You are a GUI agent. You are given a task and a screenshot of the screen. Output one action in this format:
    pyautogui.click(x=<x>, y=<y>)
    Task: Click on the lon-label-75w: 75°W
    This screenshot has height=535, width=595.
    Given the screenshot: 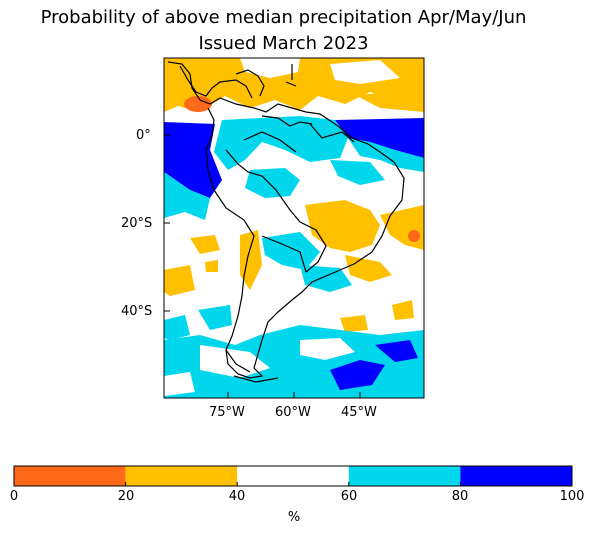 What is the action you would take?
    pyautogui.click(x=227, y=412)
    